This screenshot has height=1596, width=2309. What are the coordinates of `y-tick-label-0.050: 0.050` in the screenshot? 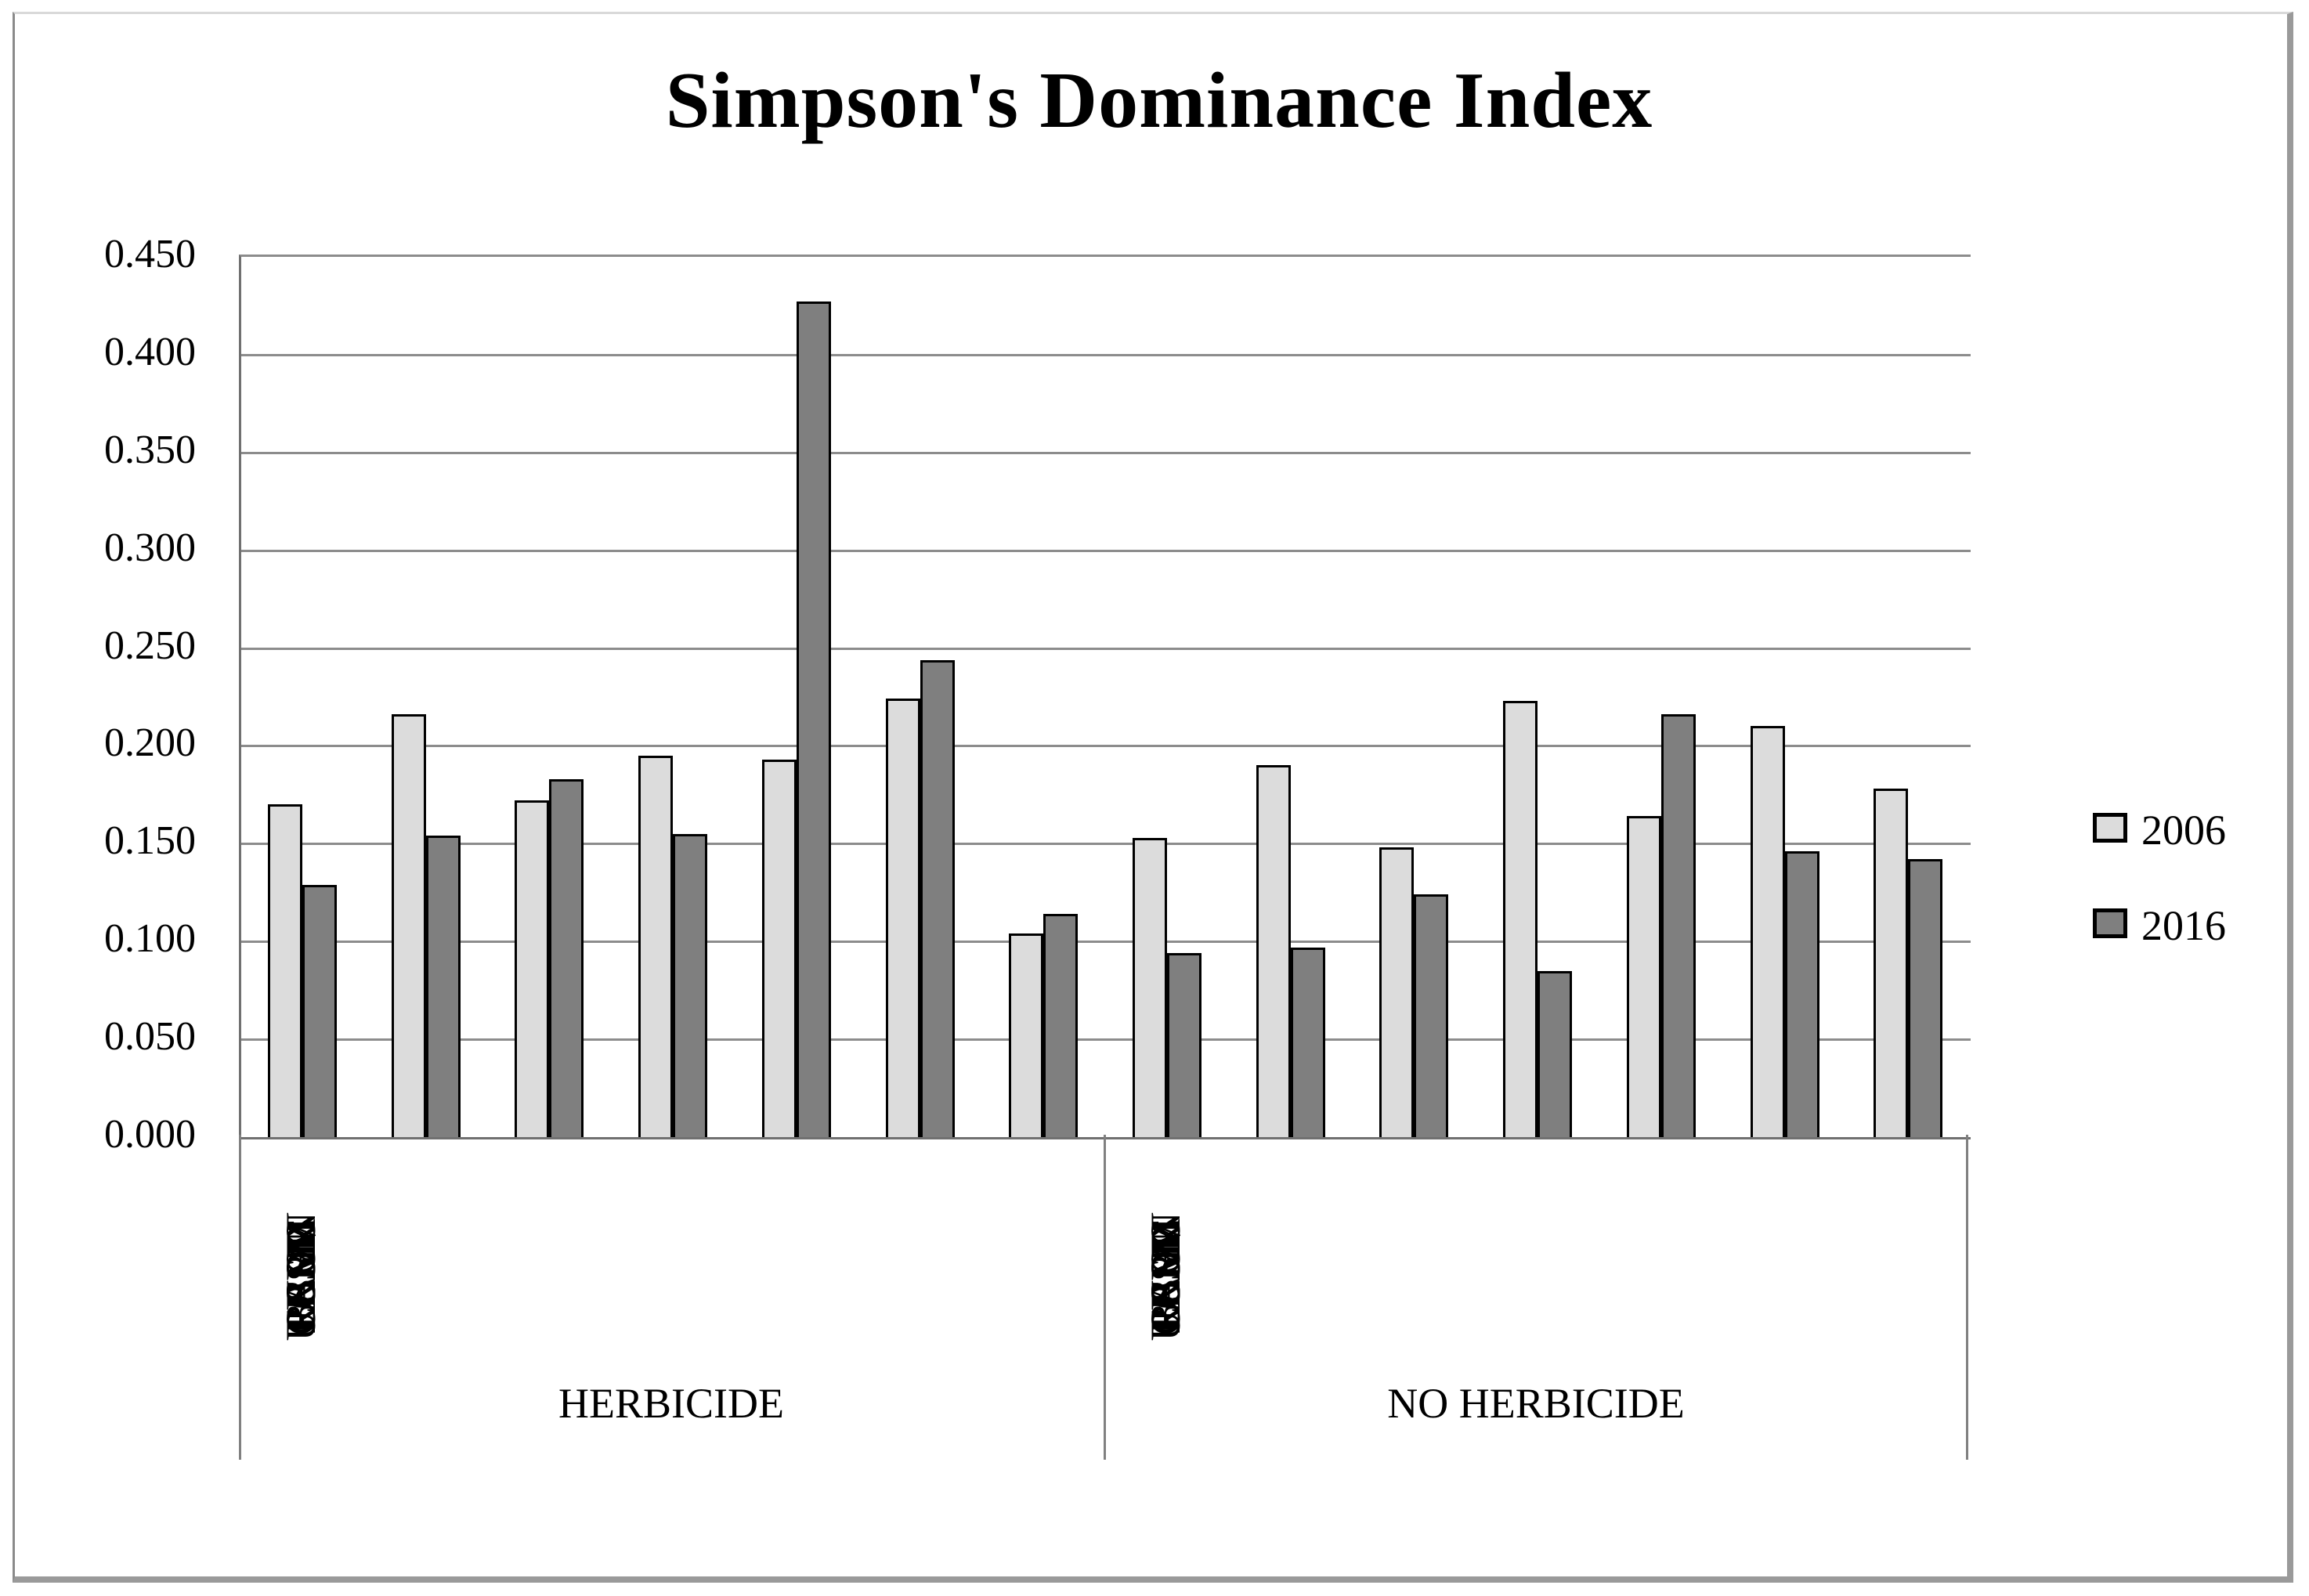 It's located at (150, 1037).